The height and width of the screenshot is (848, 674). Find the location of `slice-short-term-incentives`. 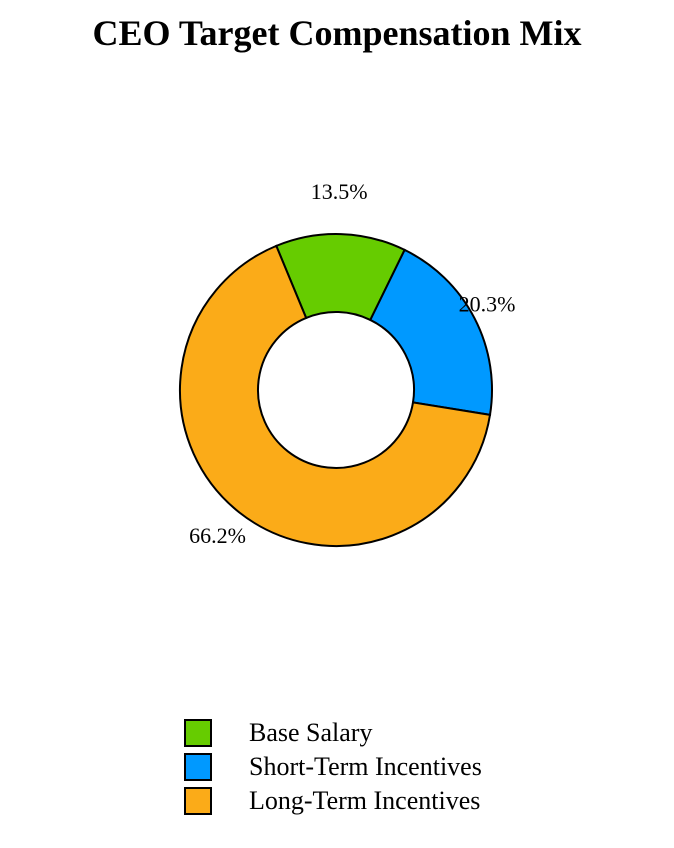

slice-short-term-incentives is located at coordinates (430, 332).